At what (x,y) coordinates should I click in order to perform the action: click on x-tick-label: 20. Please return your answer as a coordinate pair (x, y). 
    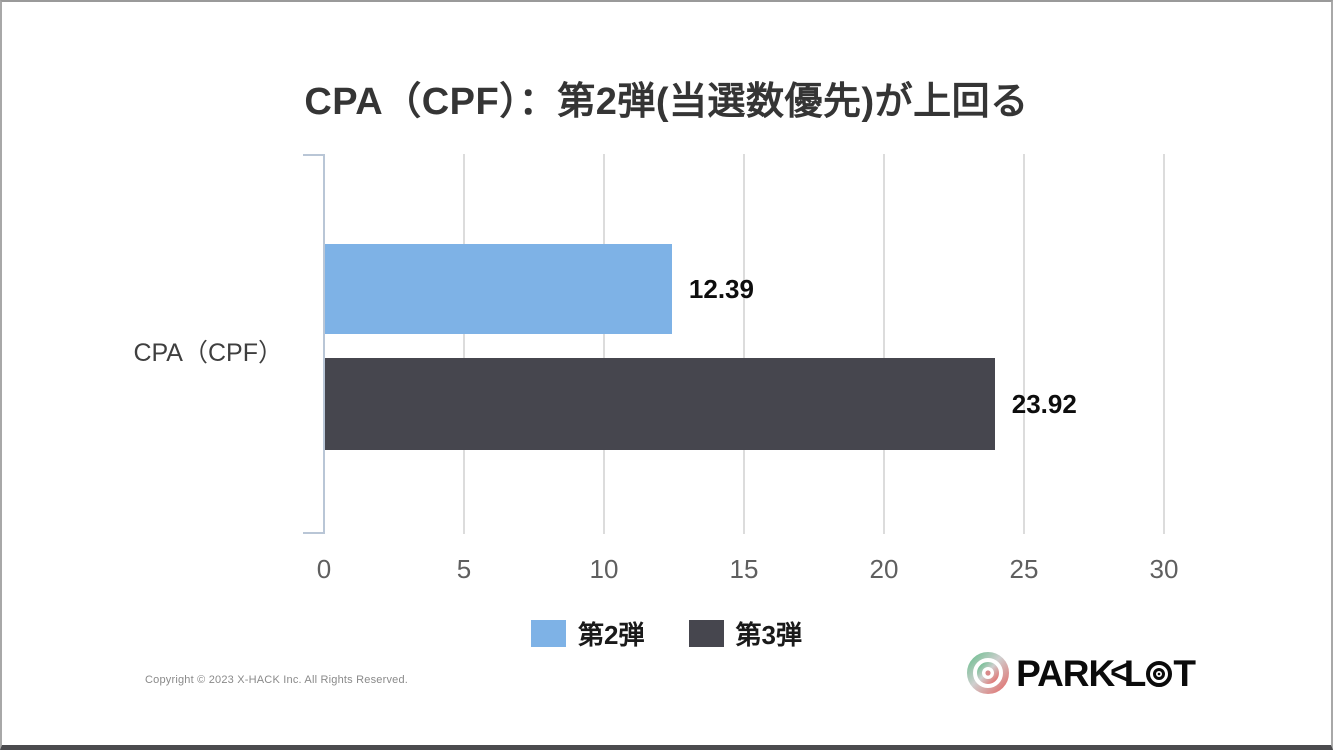
    Looking at the image, I should click on (884, 569).